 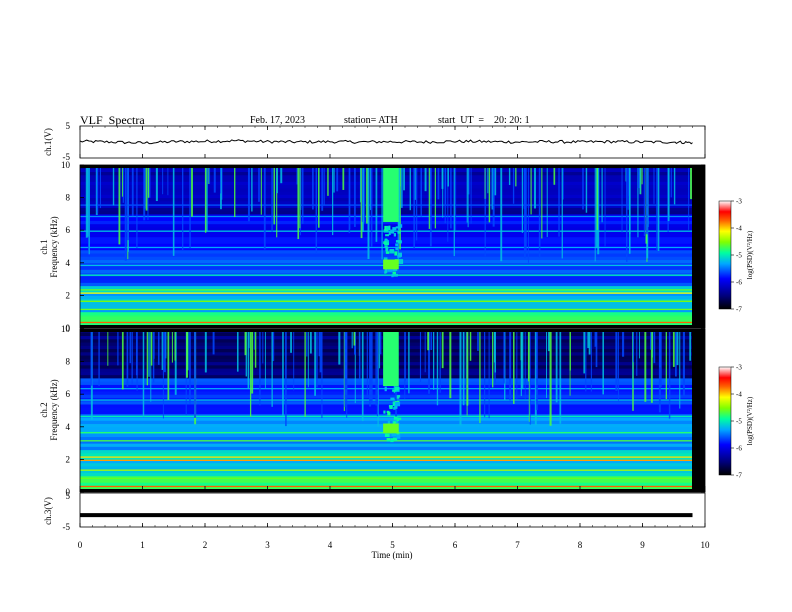 I want to click on time-axis-tick-label: 3, so click(x=267, y=545).